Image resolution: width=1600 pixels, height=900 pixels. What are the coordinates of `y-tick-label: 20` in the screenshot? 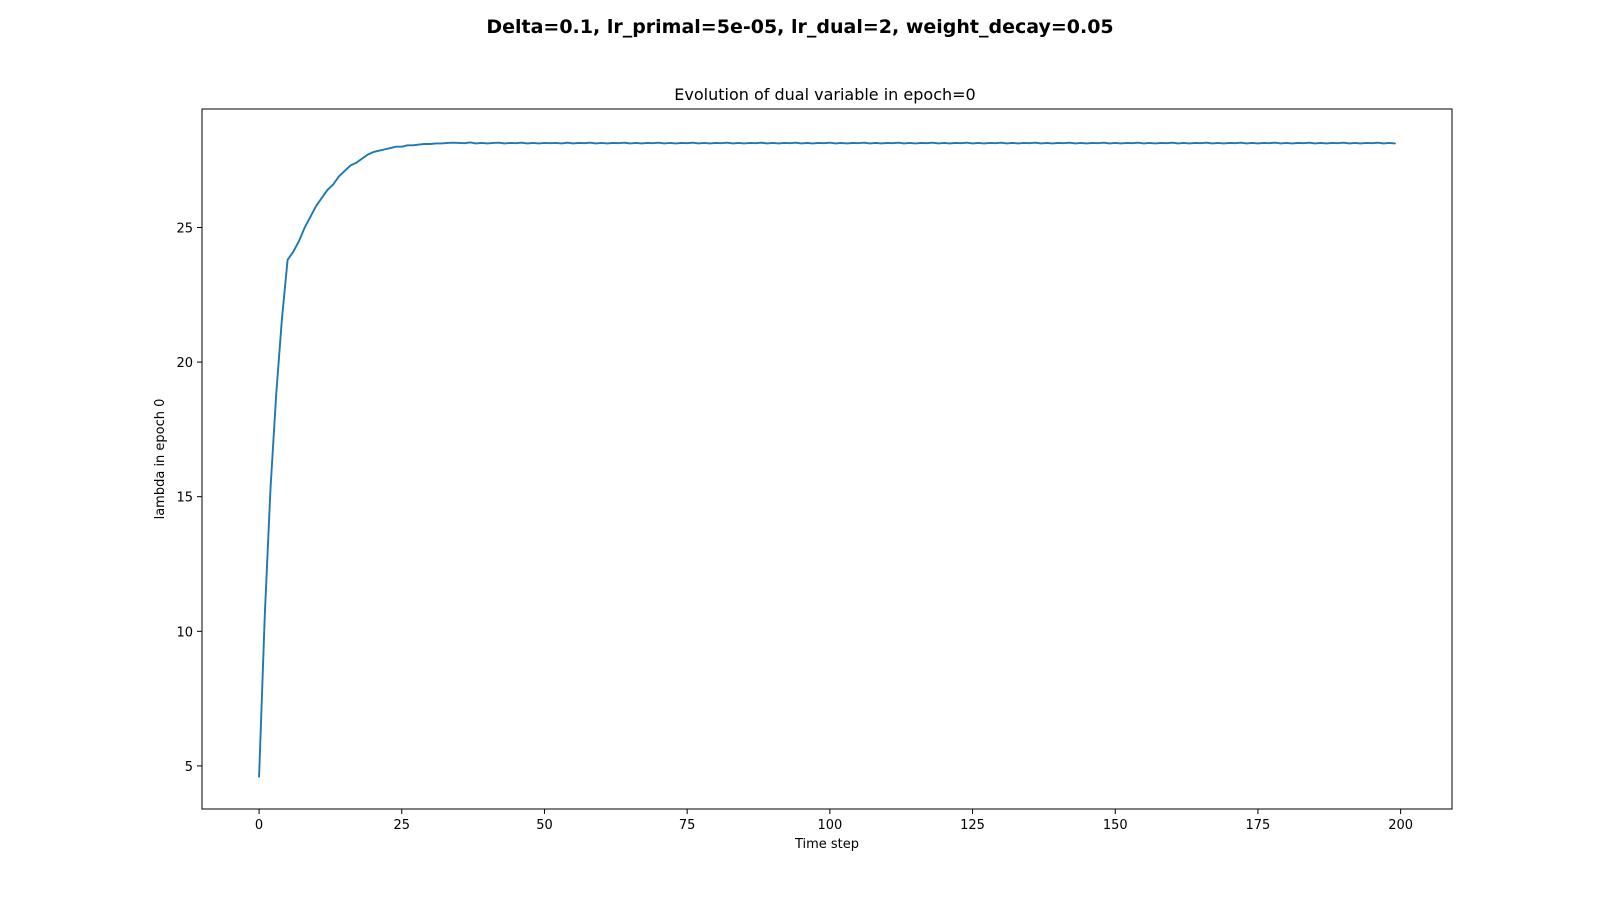 It's located at (184, 363).